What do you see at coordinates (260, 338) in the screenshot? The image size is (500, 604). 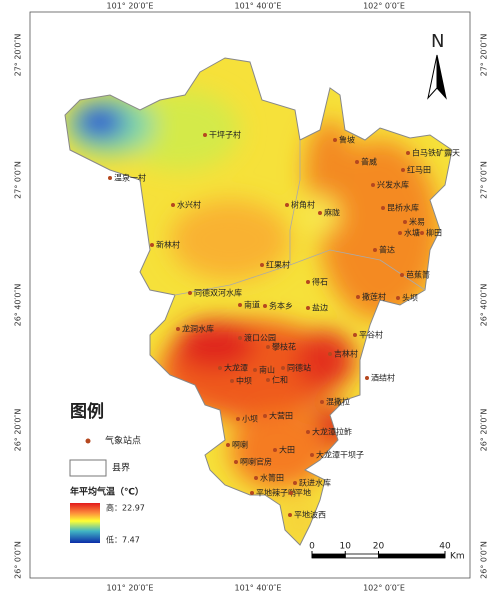 I see `station-label: 渡口公园` at bounding box center [260, 338].